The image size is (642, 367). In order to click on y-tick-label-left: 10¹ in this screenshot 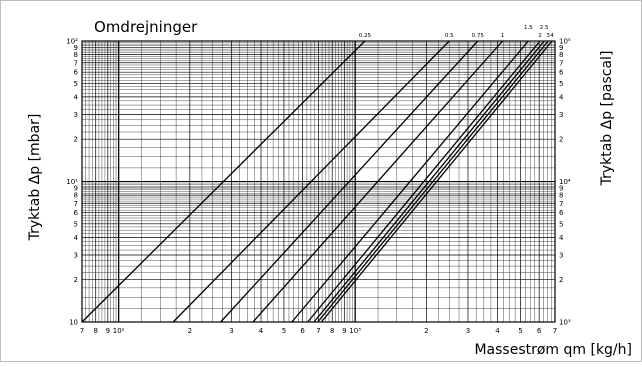, I will do `click(72, 182)`.